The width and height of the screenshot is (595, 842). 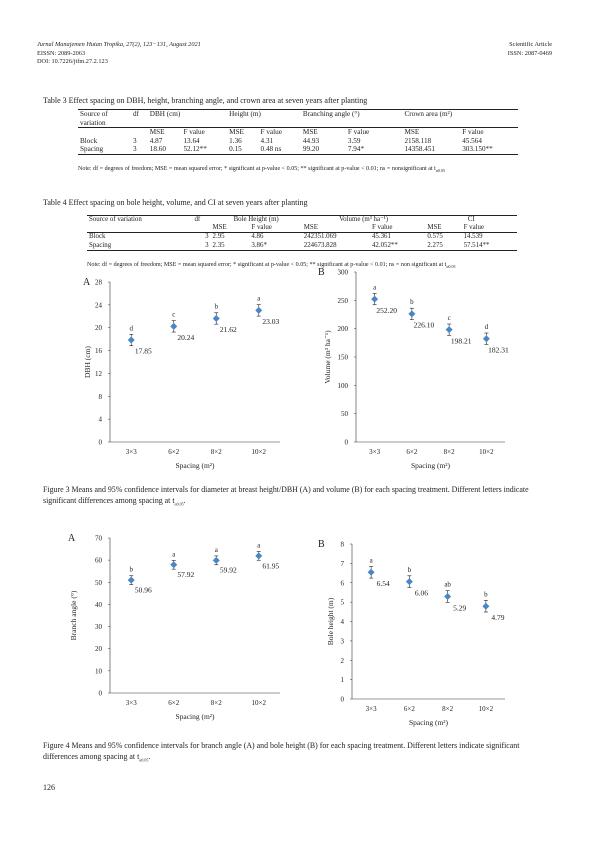 I want to click on data-label: 4.79, so click(x=497, y=617).